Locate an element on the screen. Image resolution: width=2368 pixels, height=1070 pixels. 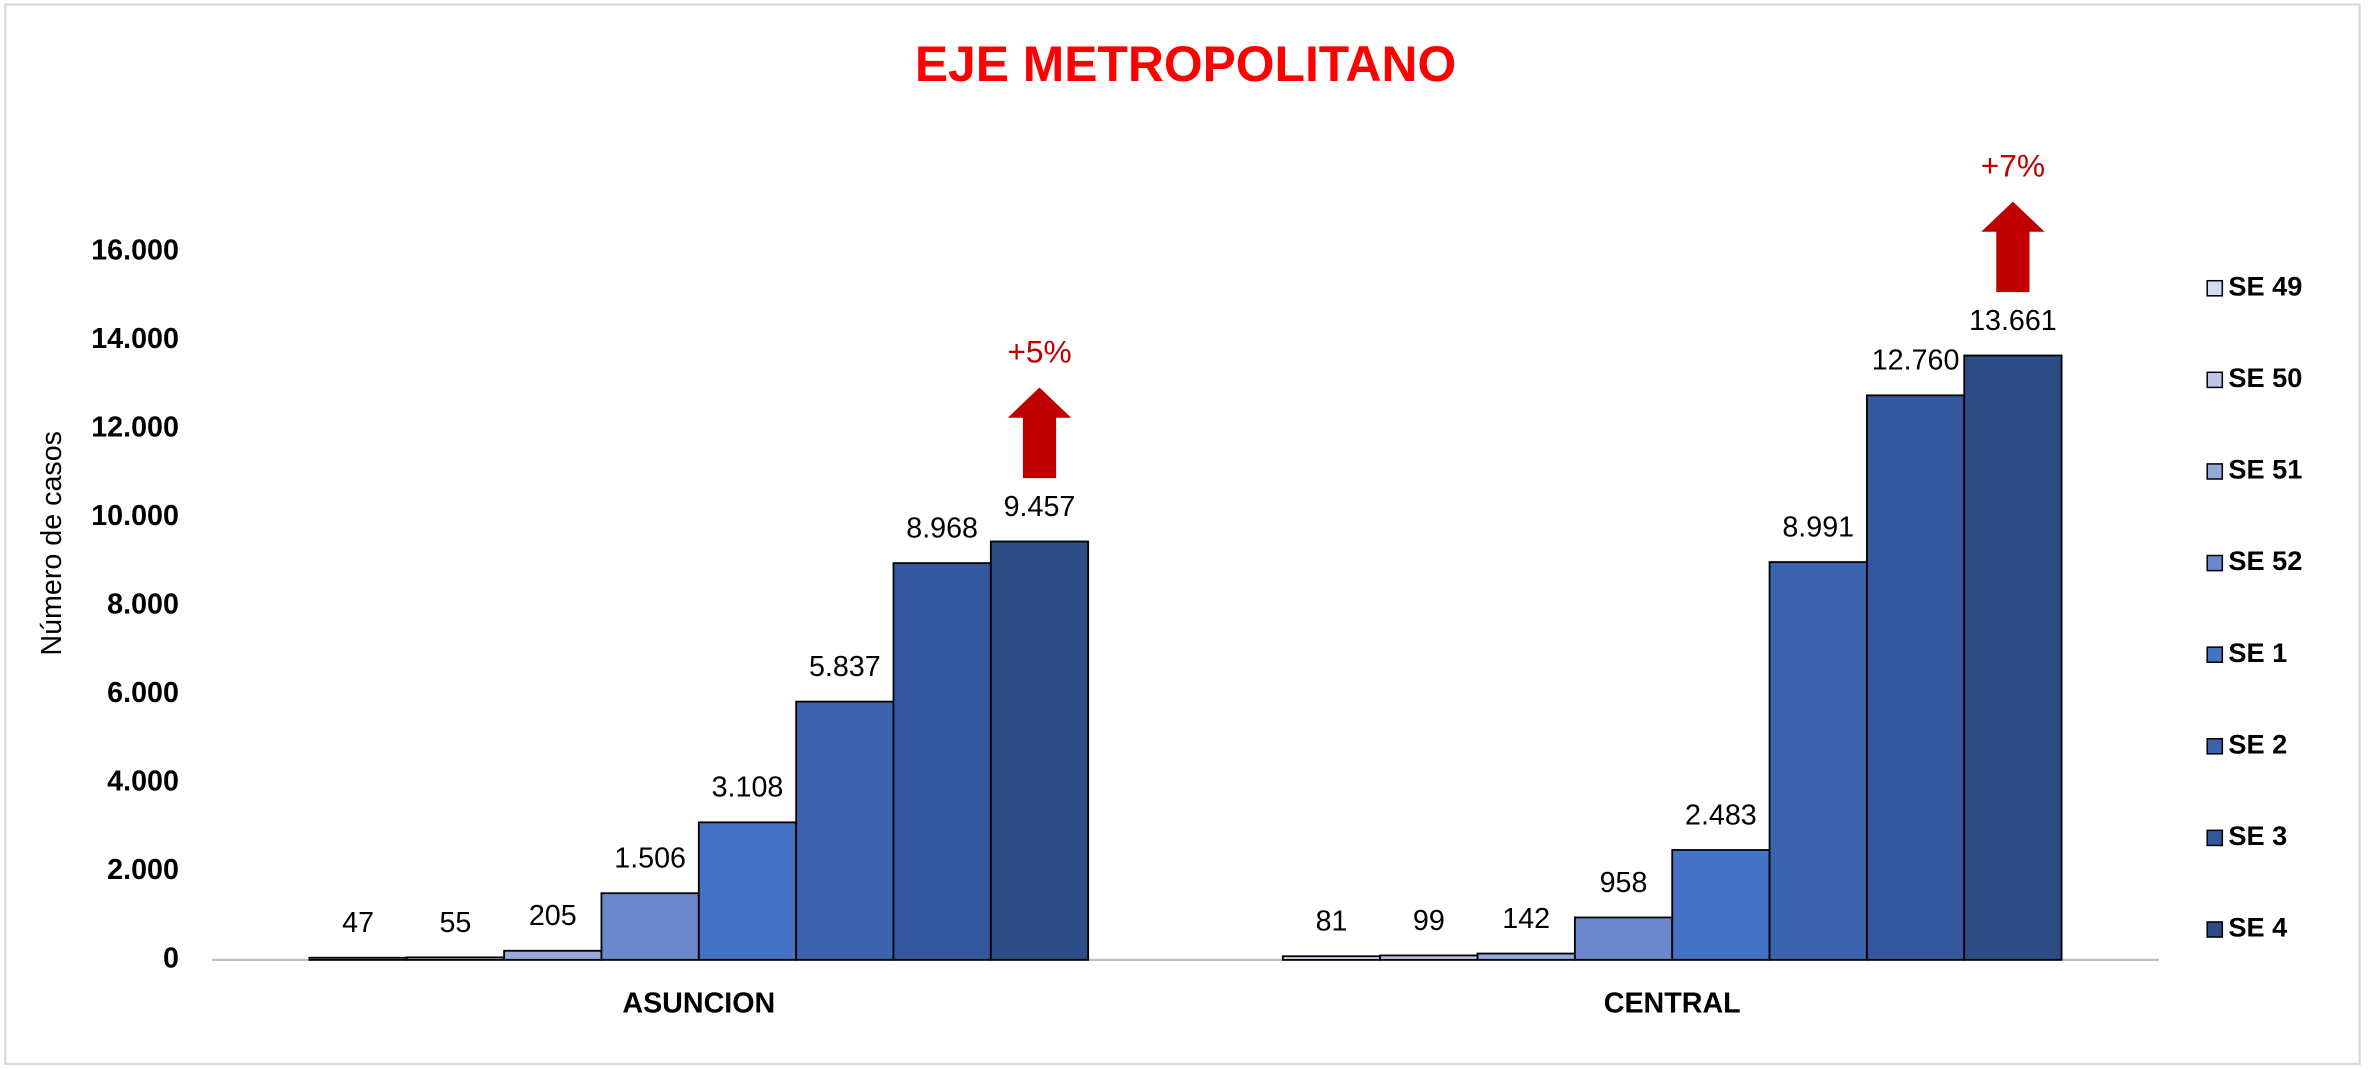
y-axis-title: Número de casos is located at coordinates (52, 543).